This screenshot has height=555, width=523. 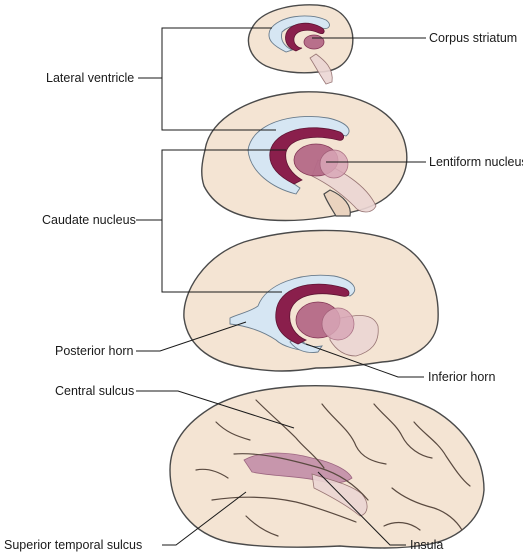 I want to click on gyrus-line-f, so click(x=427, y=509).